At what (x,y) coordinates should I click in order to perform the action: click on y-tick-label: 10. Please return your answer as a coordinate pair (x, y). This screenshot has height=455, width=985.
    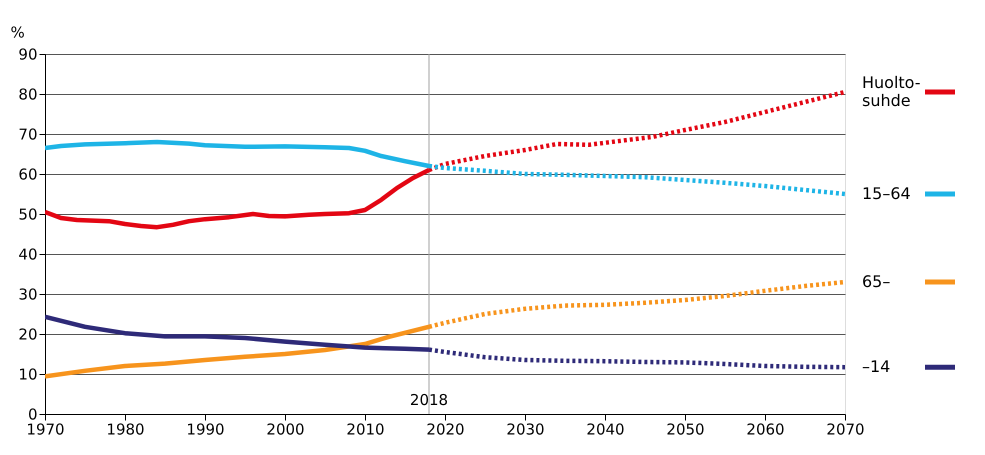
    Looking at the image, I should click on (28, 375).